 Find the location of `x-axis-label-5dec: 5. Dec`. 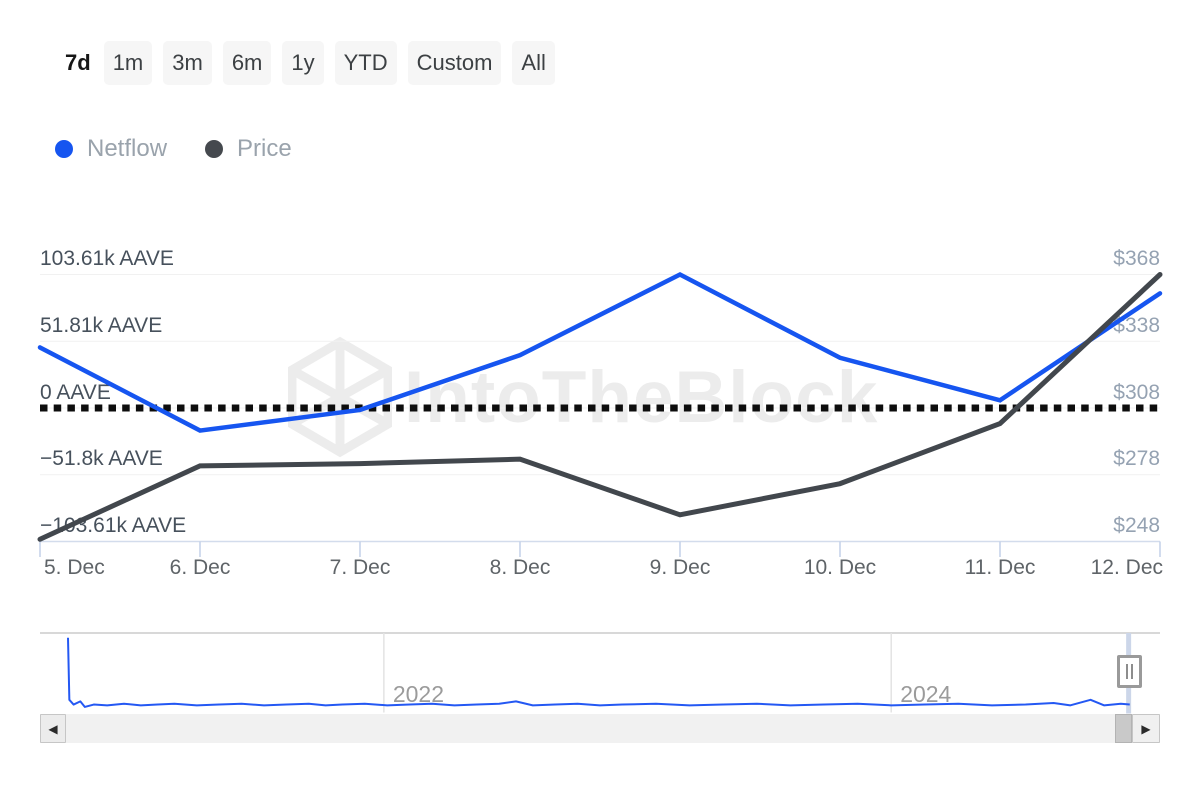

x-axis-label-5dec: 5. Dec is located at coordinates (74, 567).